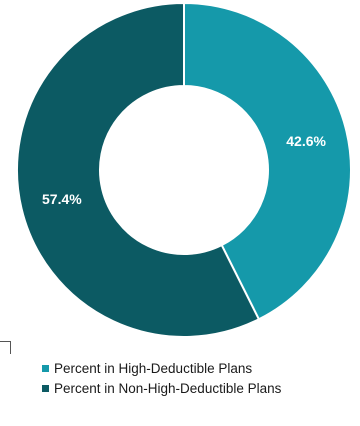  Describe the element at coordinates (5, 347) in the screenshot. I see `corner-mark` at that location.